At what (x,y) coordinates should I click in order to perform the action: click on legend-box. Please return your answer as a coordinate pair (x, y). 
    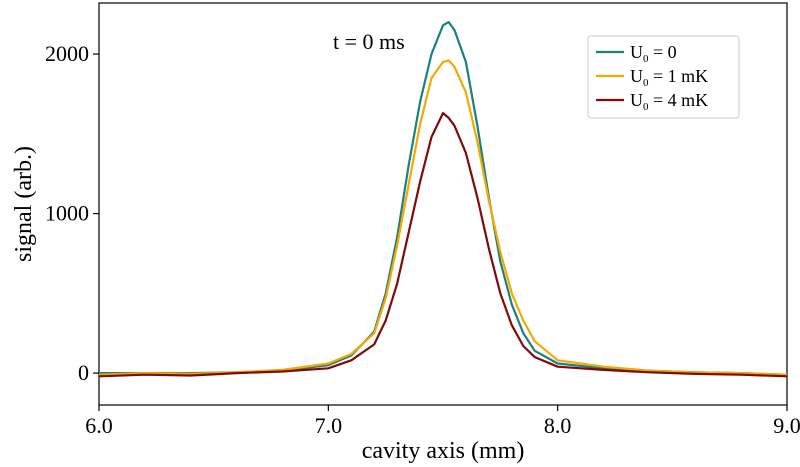
    Looking at the image, I should click on (663, 77).